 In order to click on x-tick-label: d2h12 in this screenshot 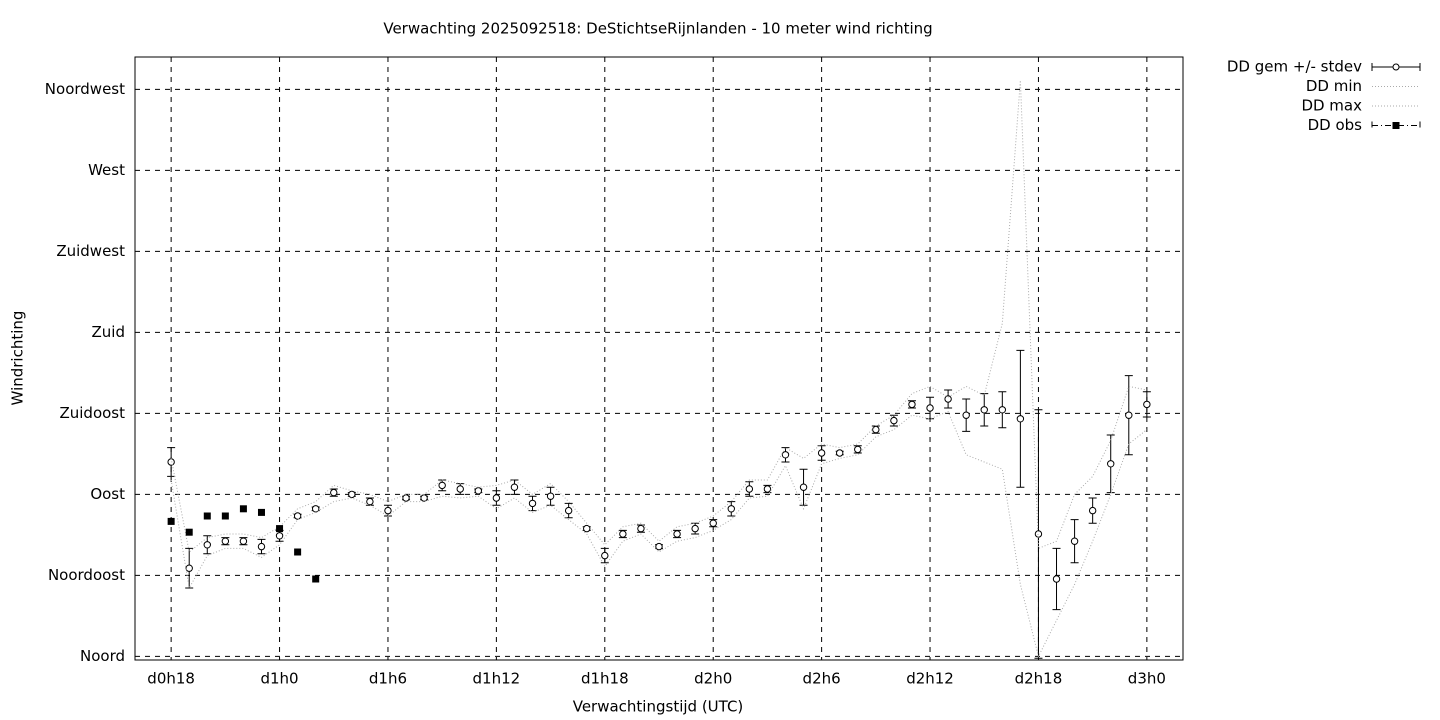, I will do `click(930, 679)`.